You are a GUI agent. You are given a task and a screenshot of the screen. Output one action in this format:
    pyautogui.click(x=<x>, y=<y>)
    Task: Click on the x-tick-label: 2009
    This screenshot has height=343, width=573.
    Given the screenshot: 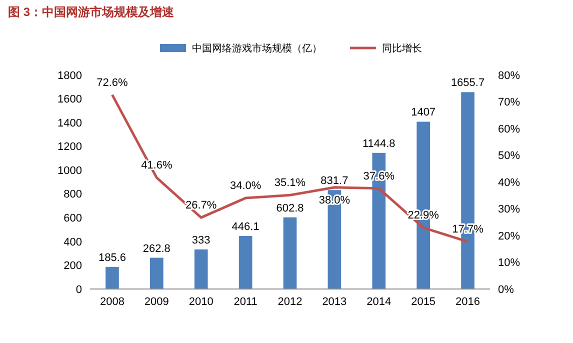 What is the action you would take?
    pyautogui.click(x=156, y=302)
    